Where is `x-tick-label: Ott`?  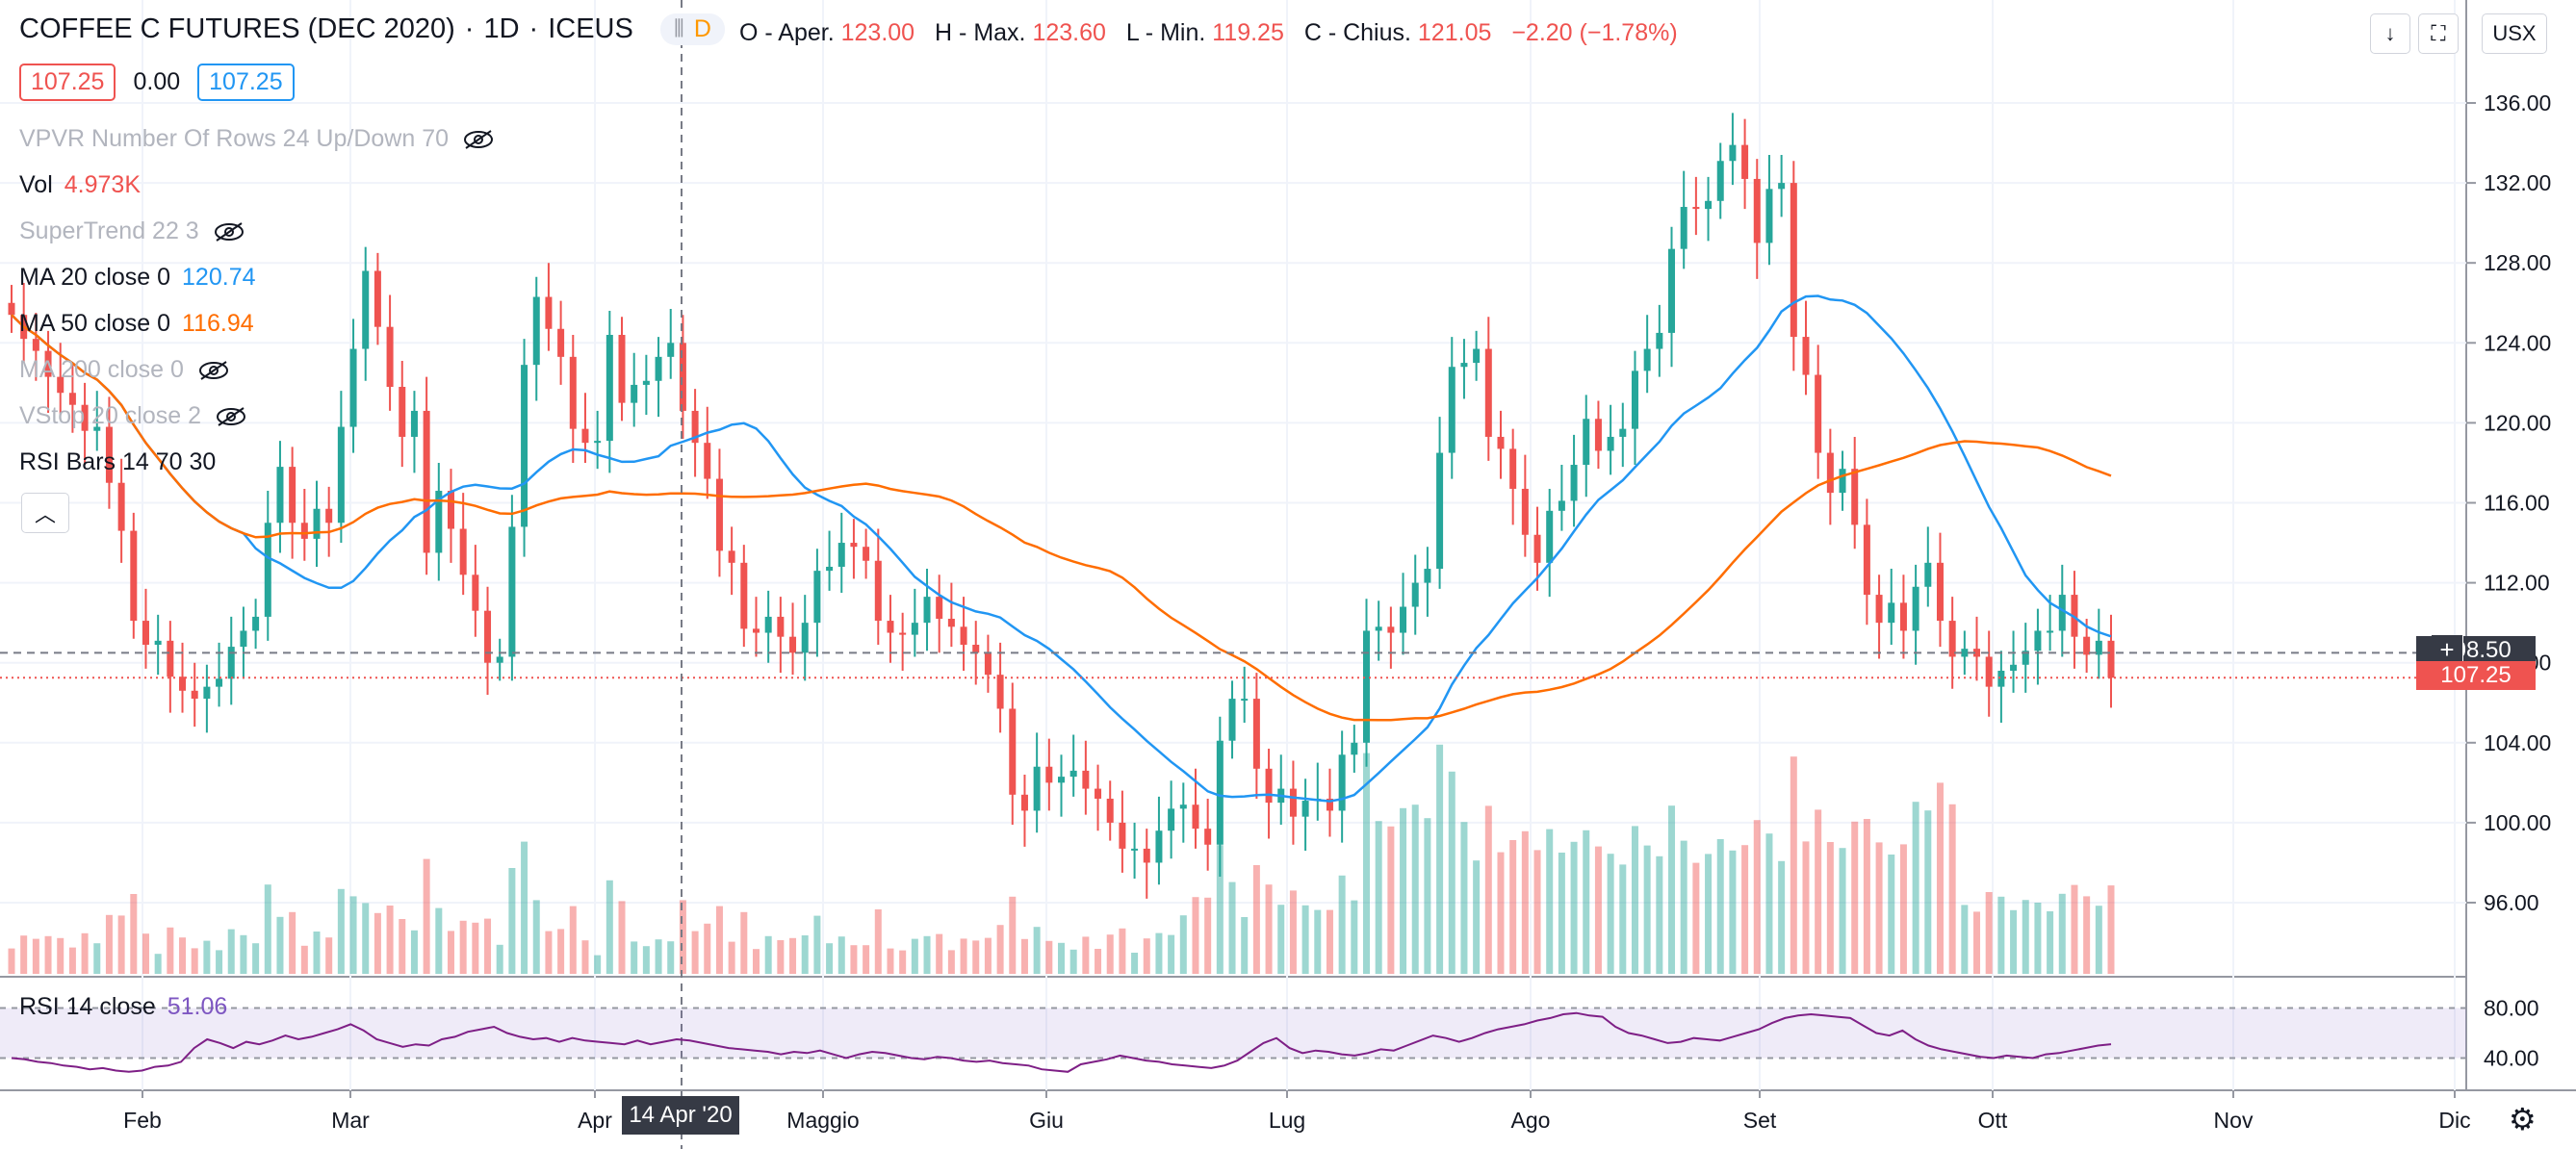
x-tick-label: Ott is located at coordinates (1993, 1121).